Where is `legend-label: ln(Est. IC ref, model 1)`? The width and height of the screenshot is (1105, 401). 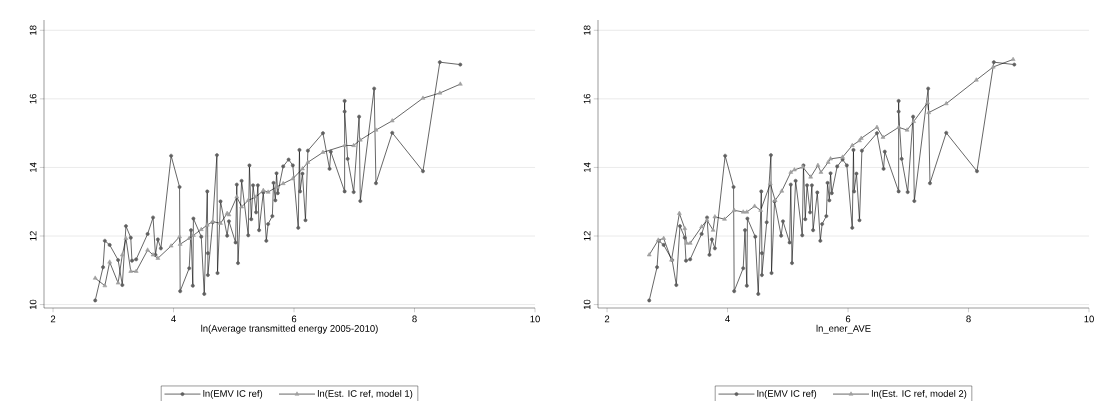
legend-label: ln(Est. IC ref, model 1) is located at coordinates (365, 394).